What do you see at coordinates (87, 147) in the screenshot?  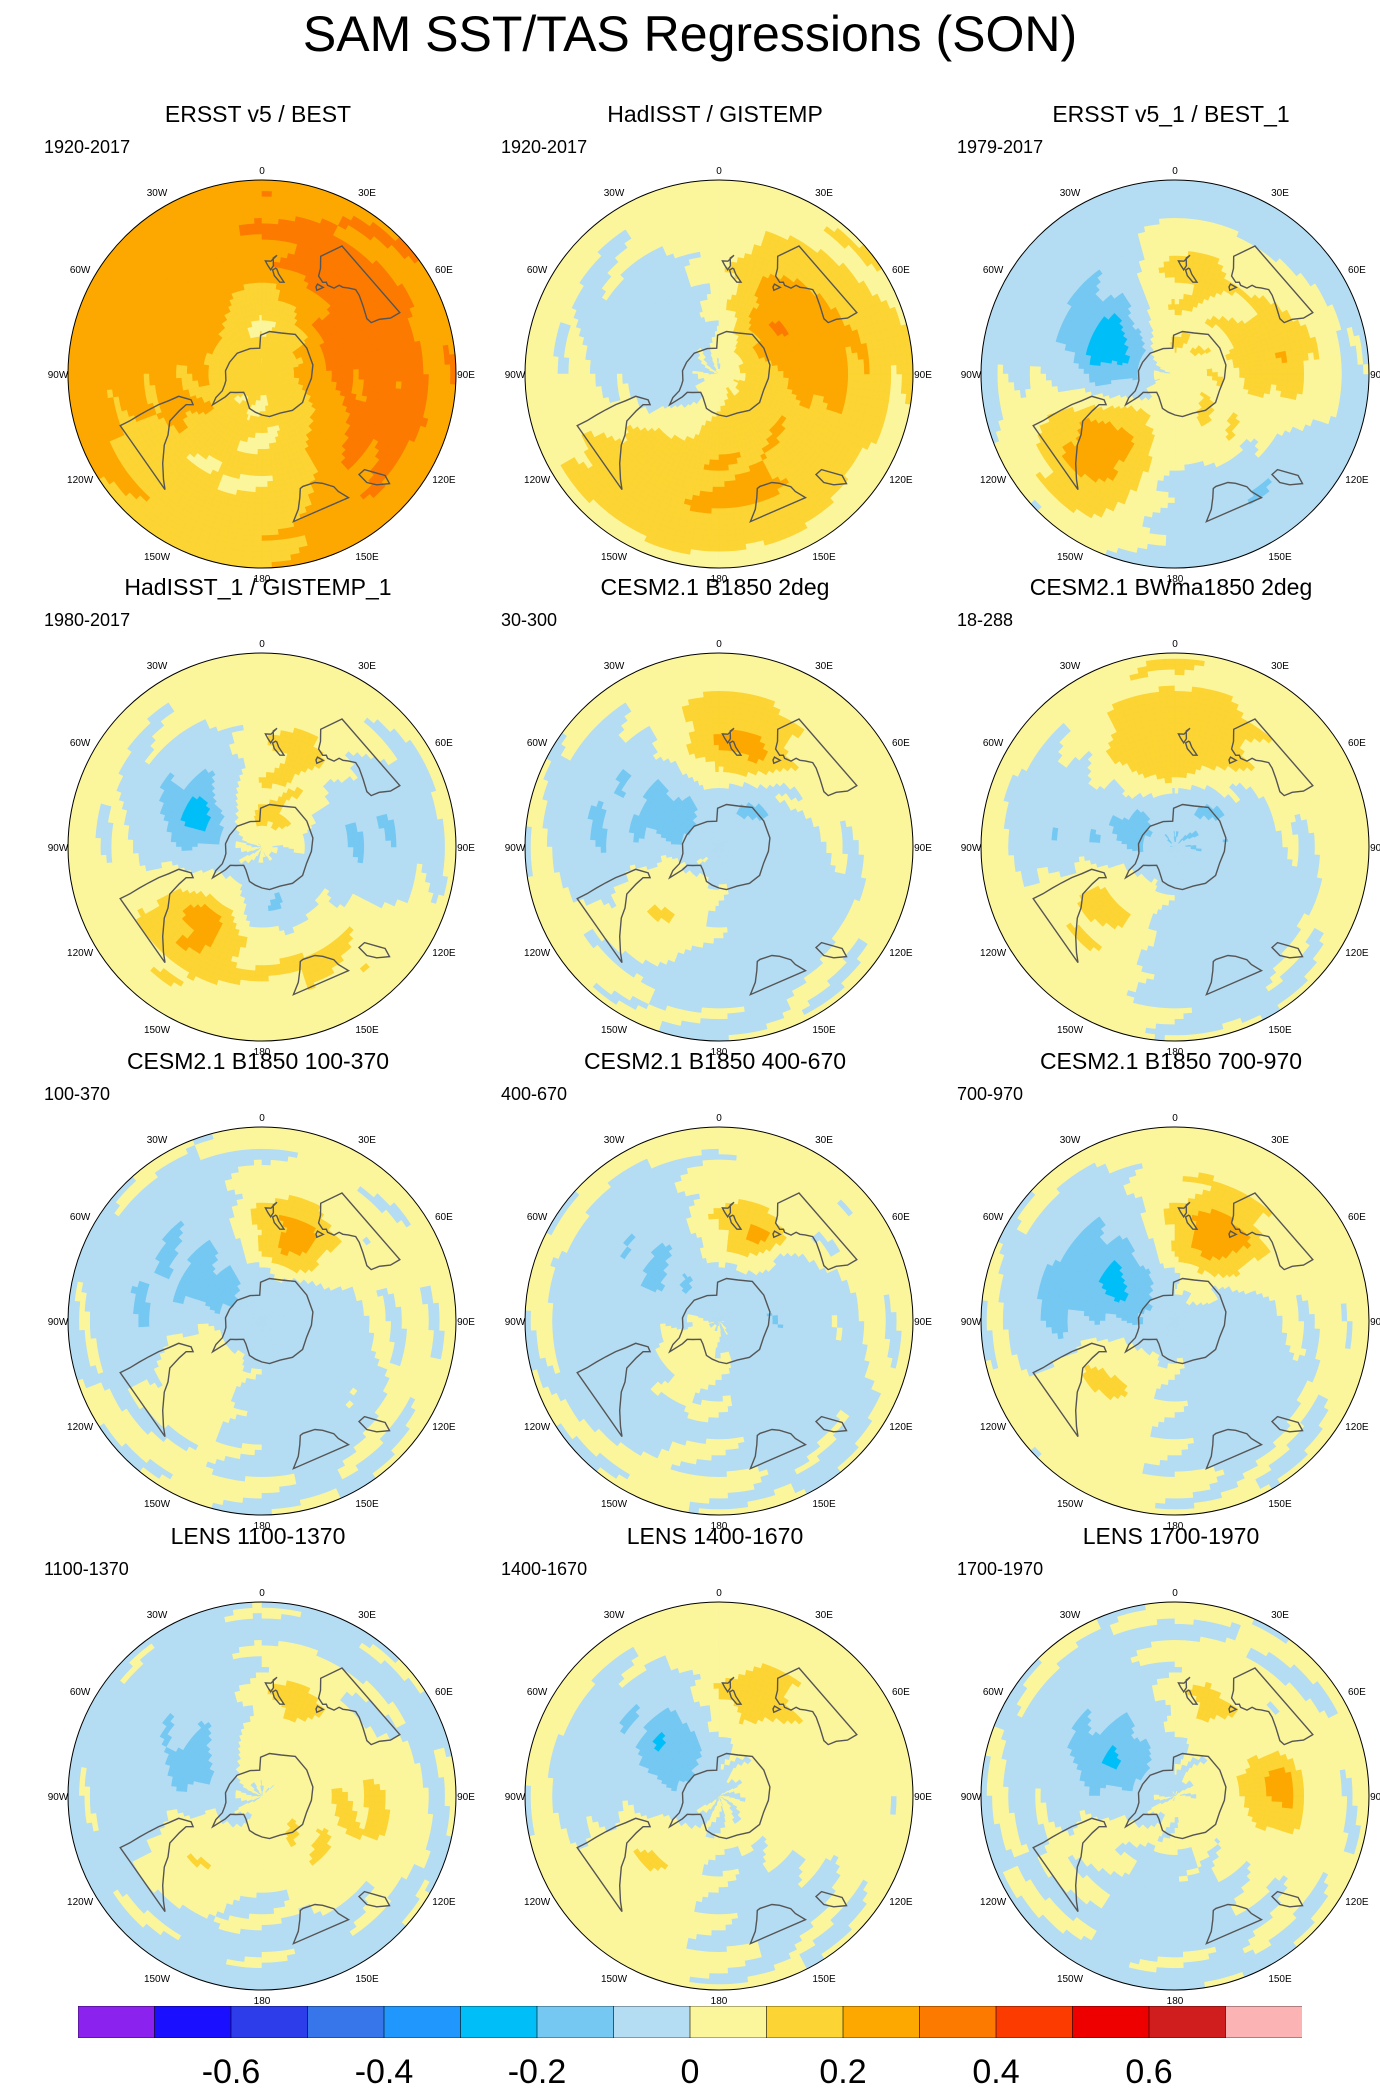 I see `panel-period: 1920-2017` at bounding box center [87, 147].